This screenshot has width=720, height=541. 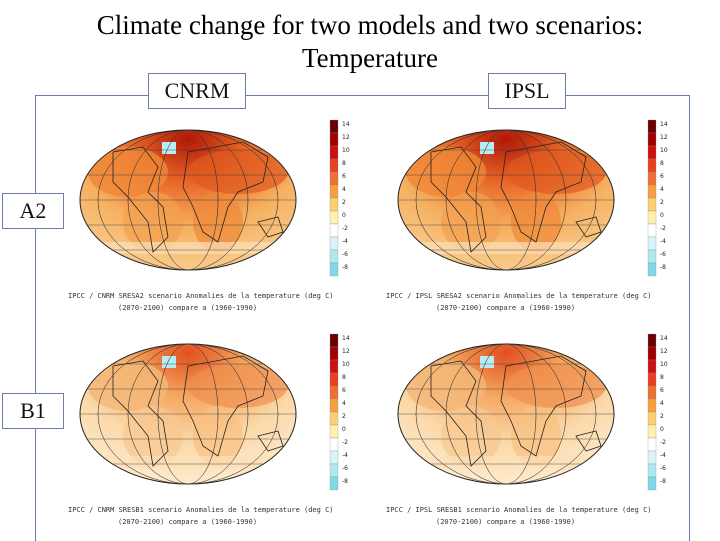 I want to click on scenario-label-a2: A2, so click(x=33, y=211).